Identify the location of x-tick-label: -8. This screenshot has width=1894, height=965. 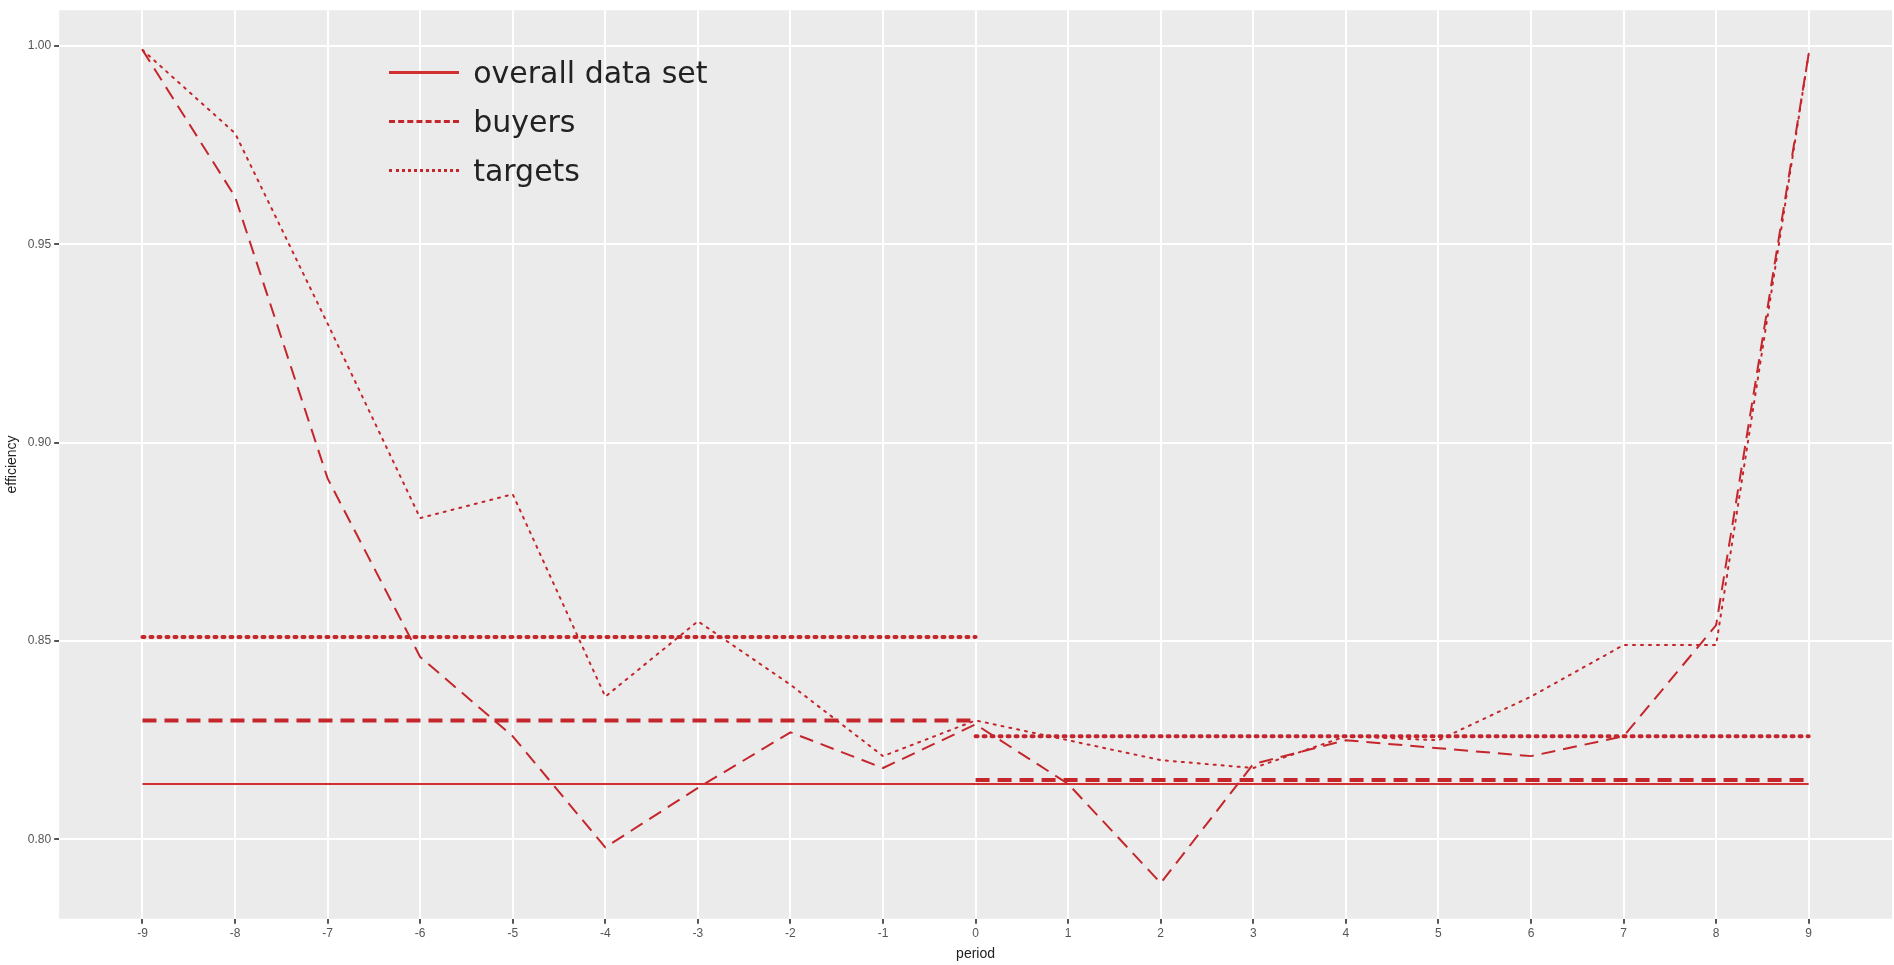
(235, 933).